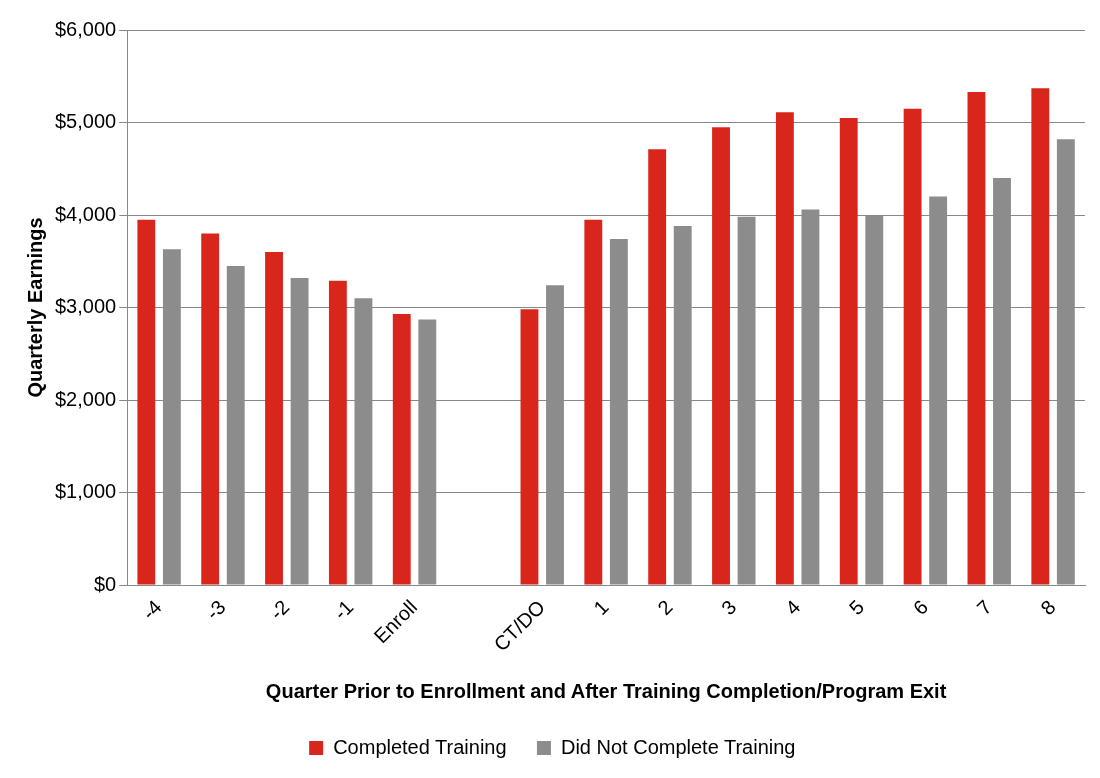  What do you see at coordinates (984, 607) in the screenshot?
I see `x-tick-label: 7` at bounding box center [984, 607].